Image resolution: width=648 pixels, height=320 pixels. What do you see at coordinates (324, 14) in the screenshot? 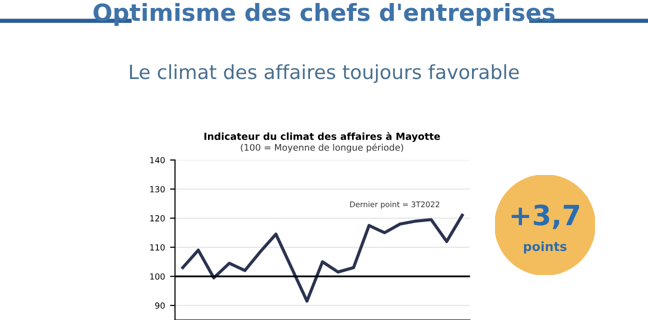
I see `chart-title: Optimisme des chefs d'entreprises` at bounding box center [324, 14].